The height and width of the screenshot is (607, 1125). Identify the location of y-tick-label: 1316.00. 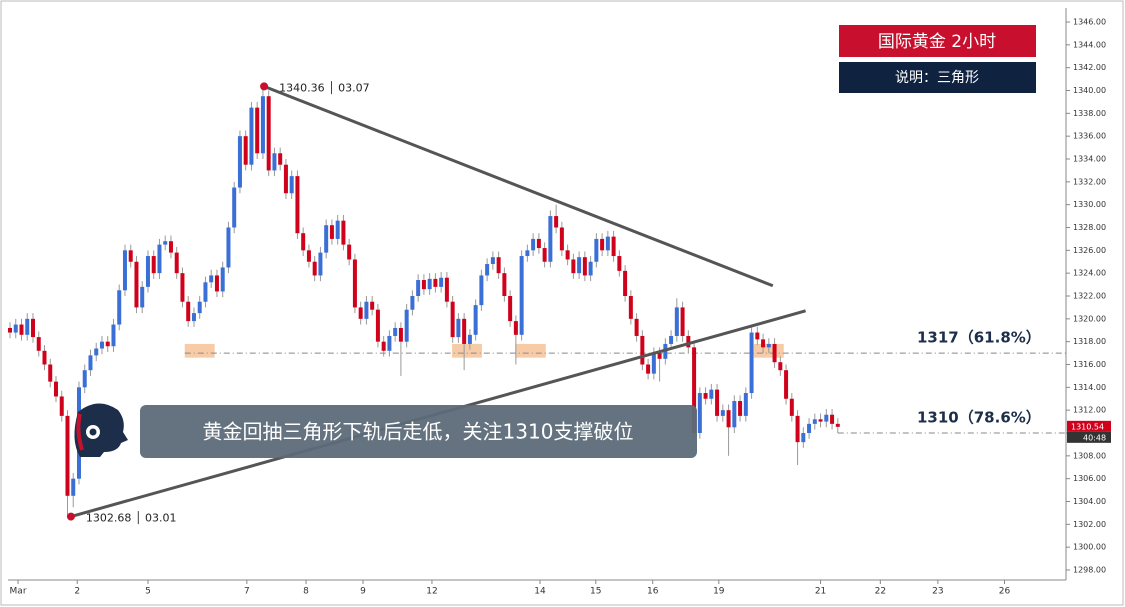
(1089, 364).